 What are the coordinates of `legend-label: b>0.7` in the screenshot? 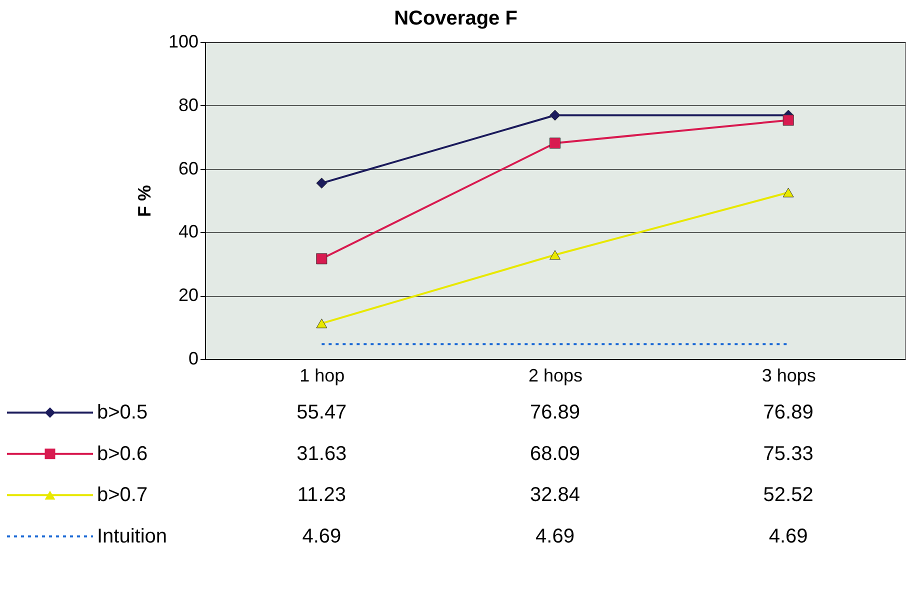 It's located at (122, 495).